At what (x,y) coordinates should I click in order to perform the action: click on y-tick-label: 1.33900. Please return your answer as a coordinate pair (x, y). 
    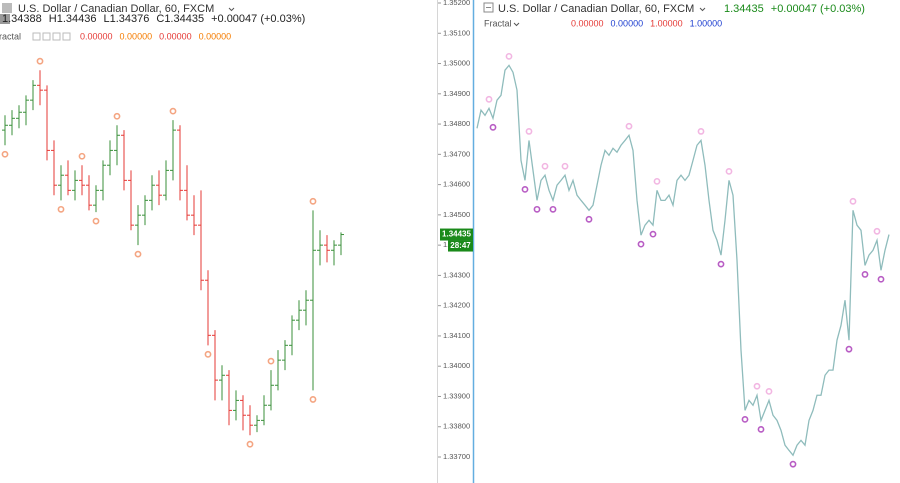
    Looking at the image, I should click on (456, 395).